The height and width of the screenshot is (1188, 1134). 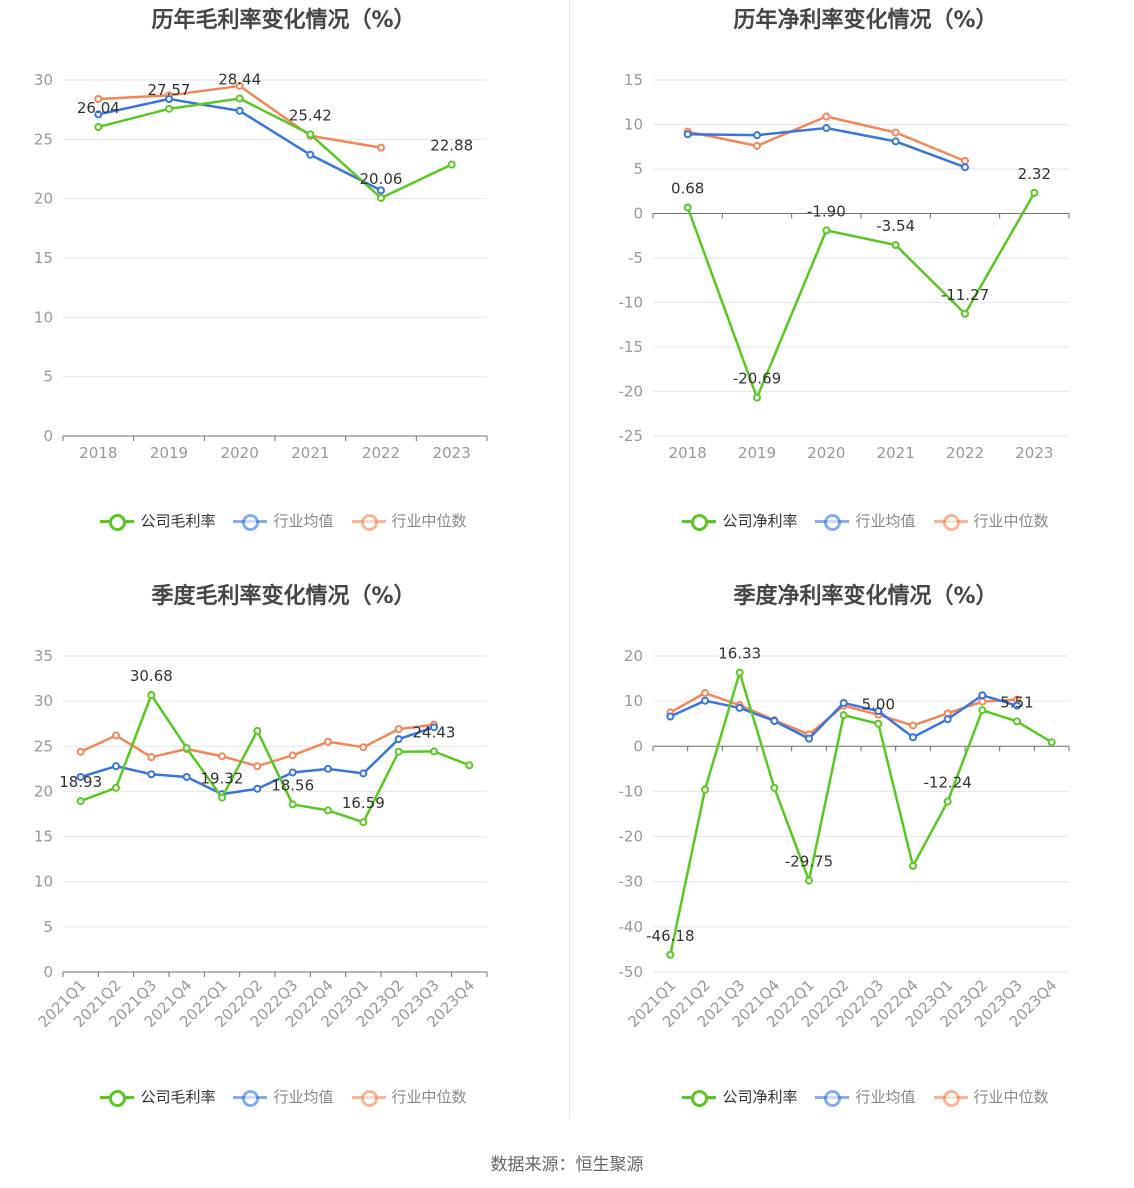 I want to click on data-label: 16.59, so click(x=363, y=803).